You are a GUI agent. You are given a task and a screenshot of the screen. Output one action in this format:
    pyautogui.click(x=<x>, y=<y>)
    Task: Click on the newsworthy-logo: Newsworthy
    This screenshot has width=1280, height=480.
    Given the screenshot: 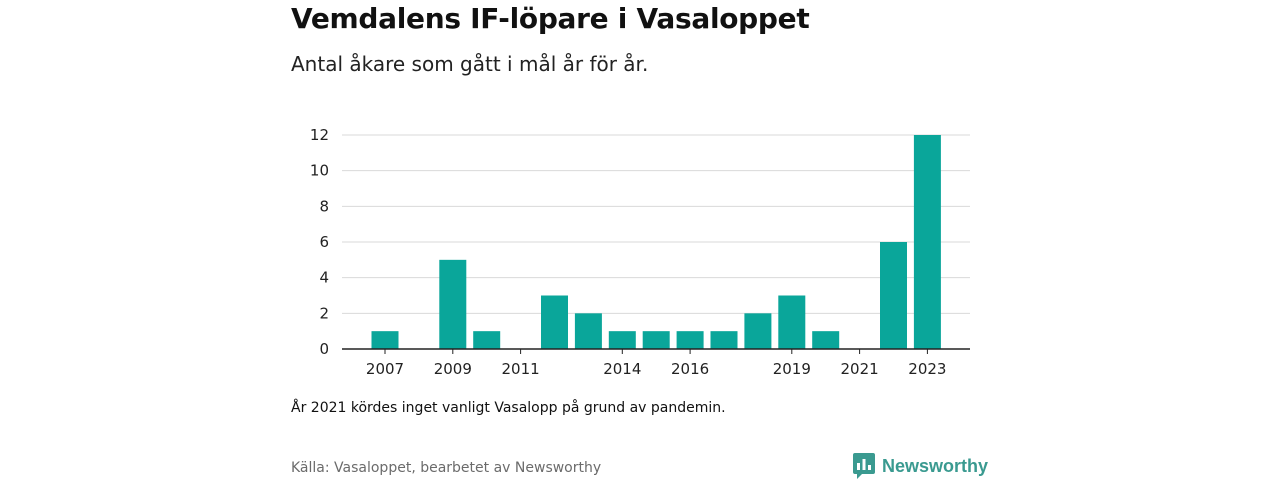 What is the action you would take?
    pyautogui.click(x=920, y=466)
    